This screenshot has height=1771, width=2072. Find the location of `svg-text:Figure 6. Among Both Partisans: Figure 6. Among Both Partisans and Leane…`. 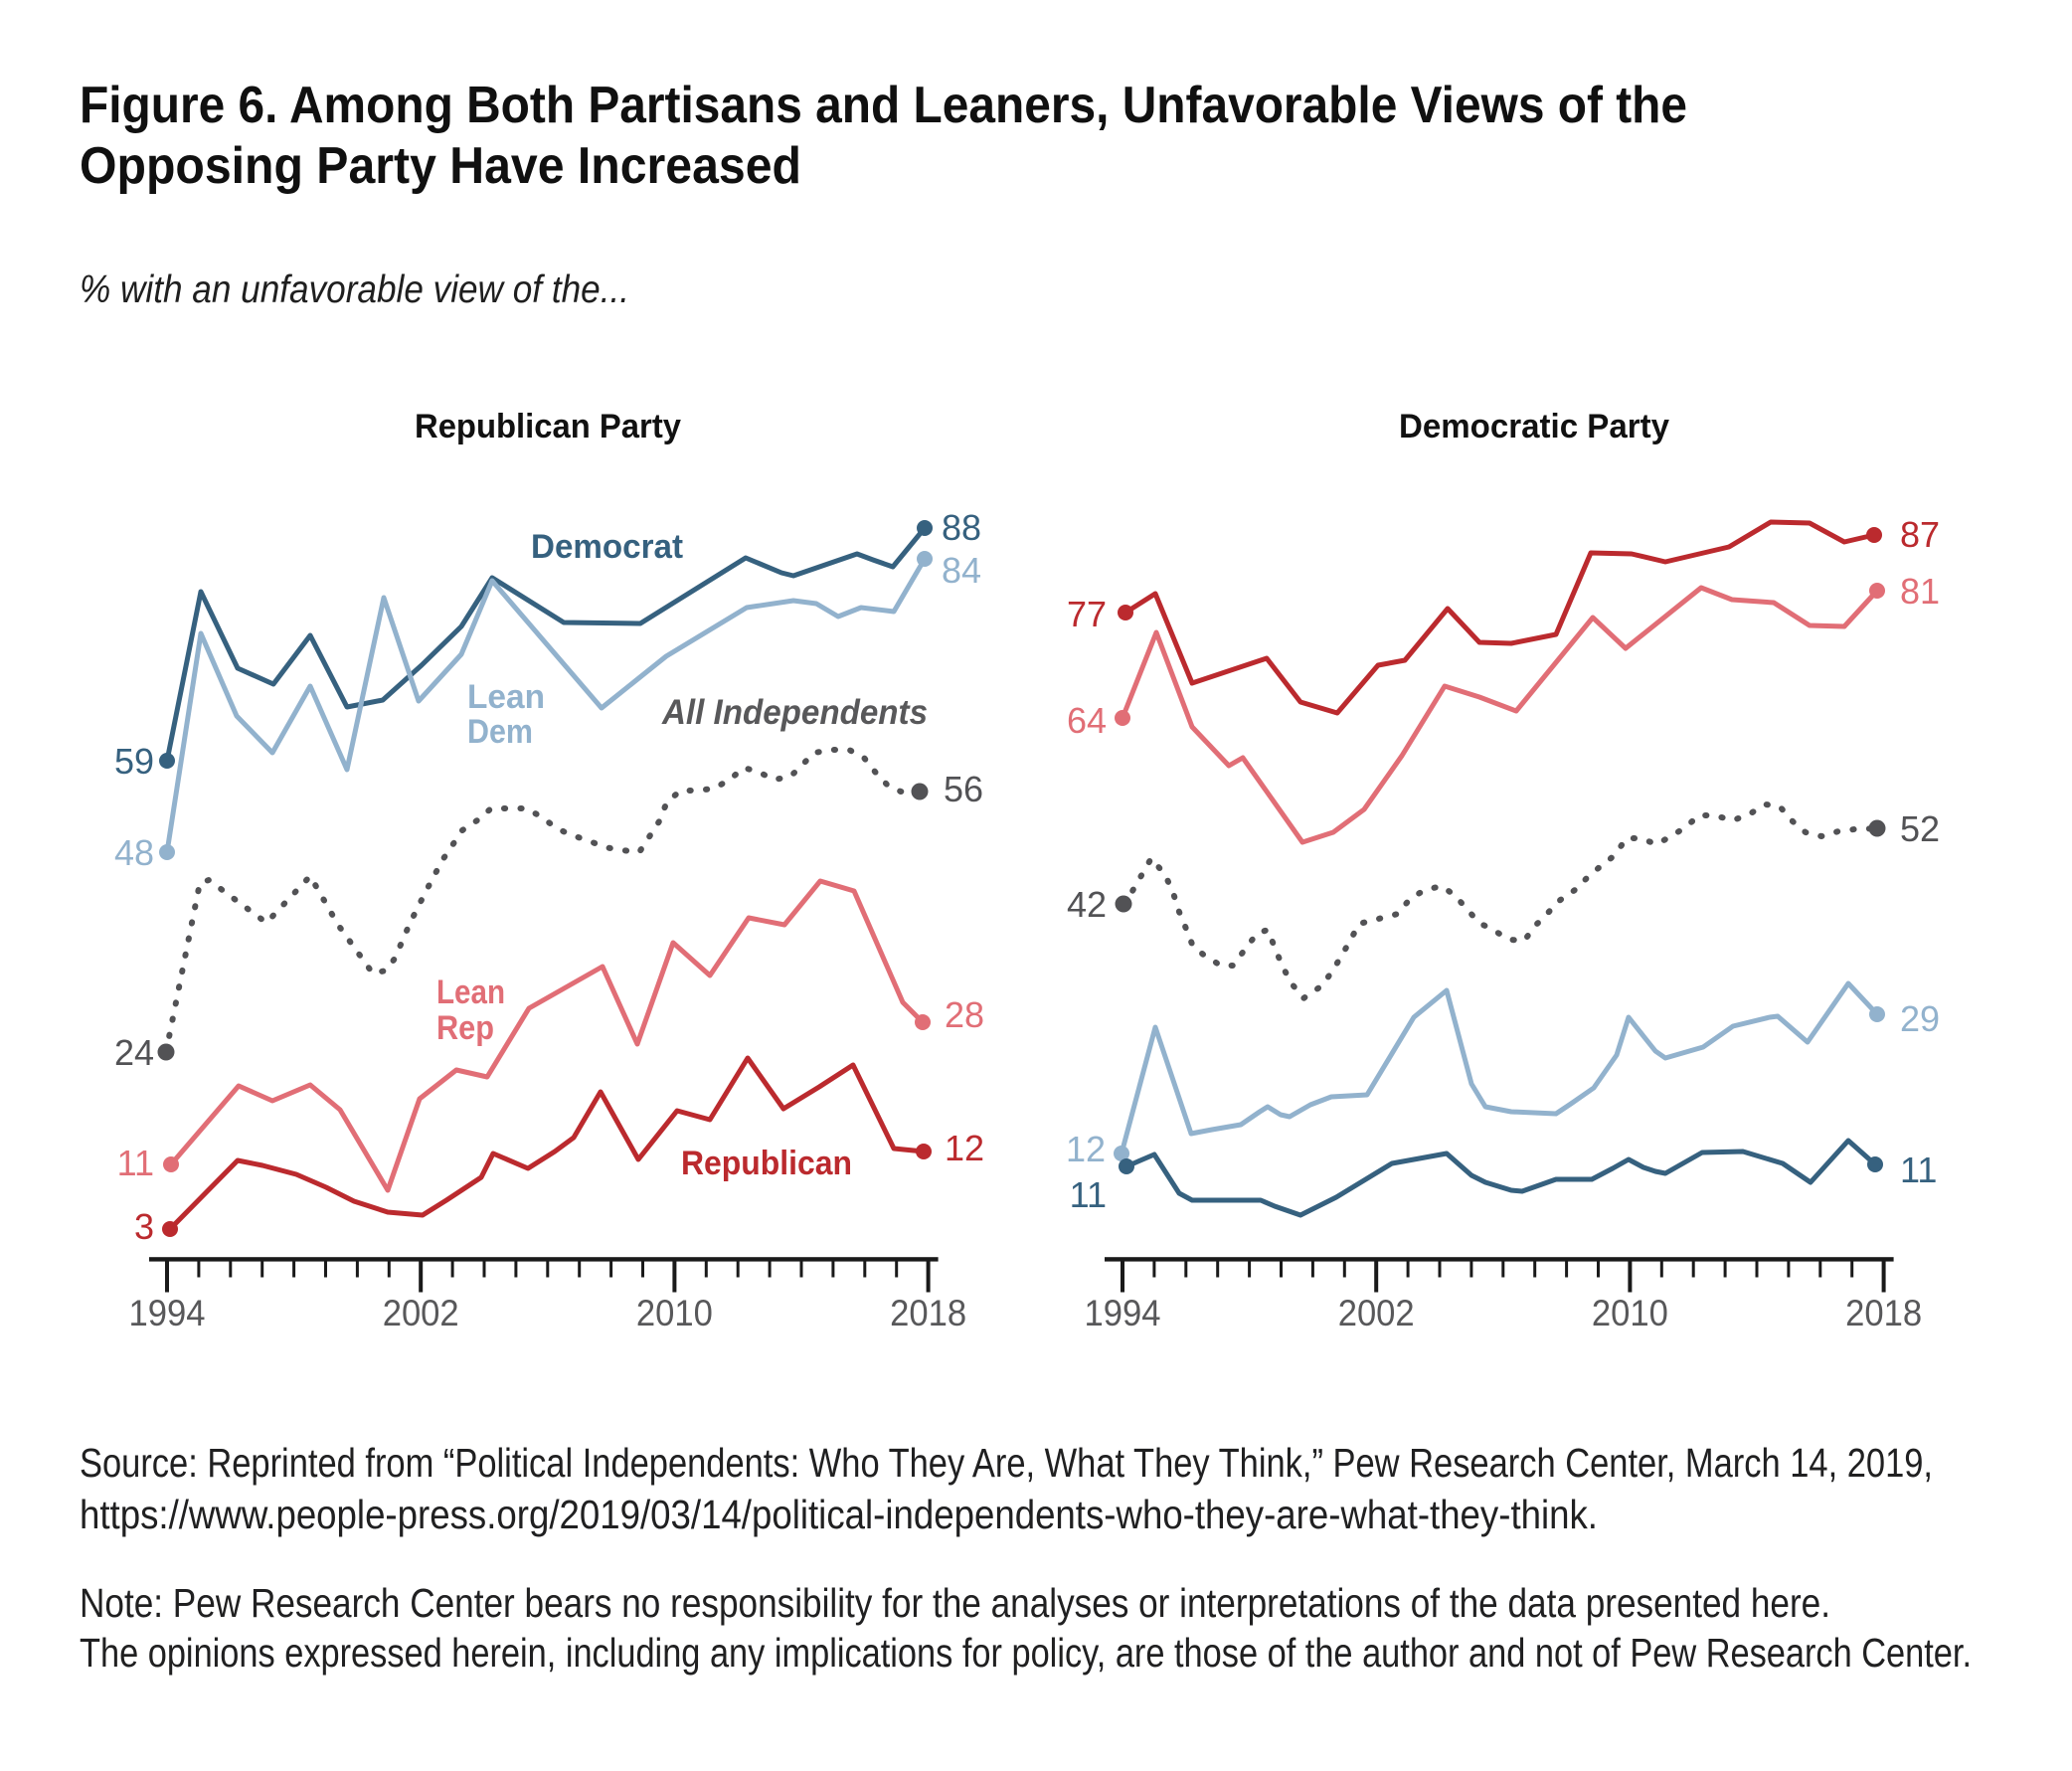

svg-text:Figure 6. Among Both Partisans: Figure 6. Among Both Partisans and Leane… is located at coordinates (884, 106).